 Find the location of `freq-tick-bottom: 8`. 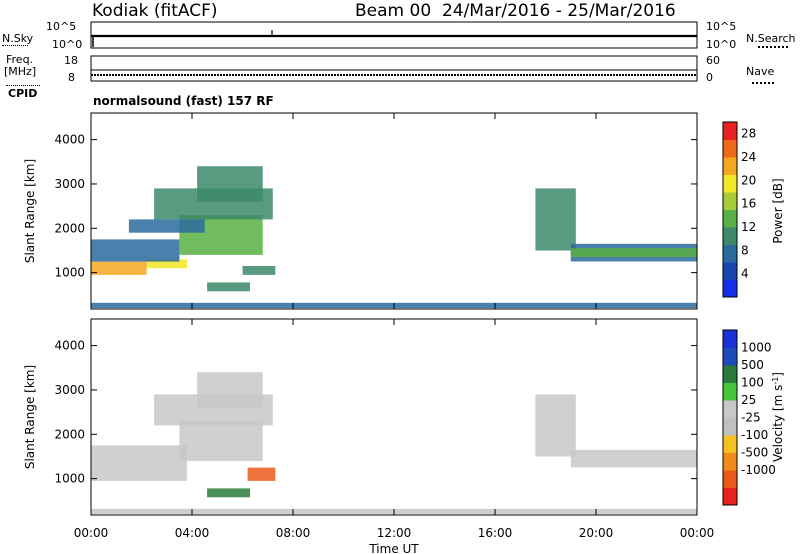

freq-tick-bottom: 8 is located at coordinates (71, 77).